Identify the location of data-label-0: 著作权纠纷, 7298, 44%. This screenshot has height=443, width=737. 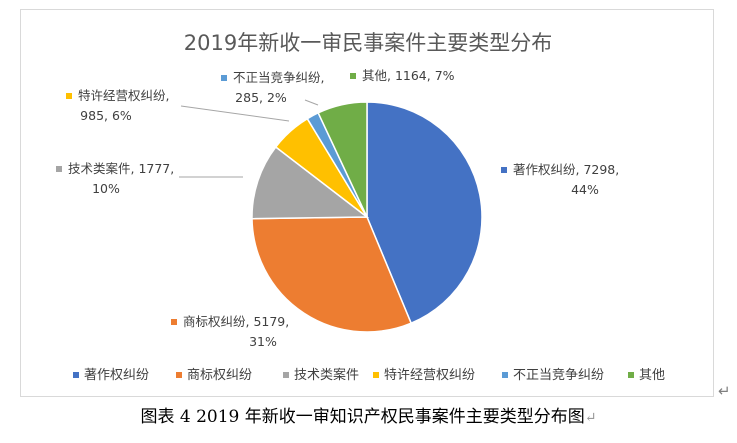
(560, 179).